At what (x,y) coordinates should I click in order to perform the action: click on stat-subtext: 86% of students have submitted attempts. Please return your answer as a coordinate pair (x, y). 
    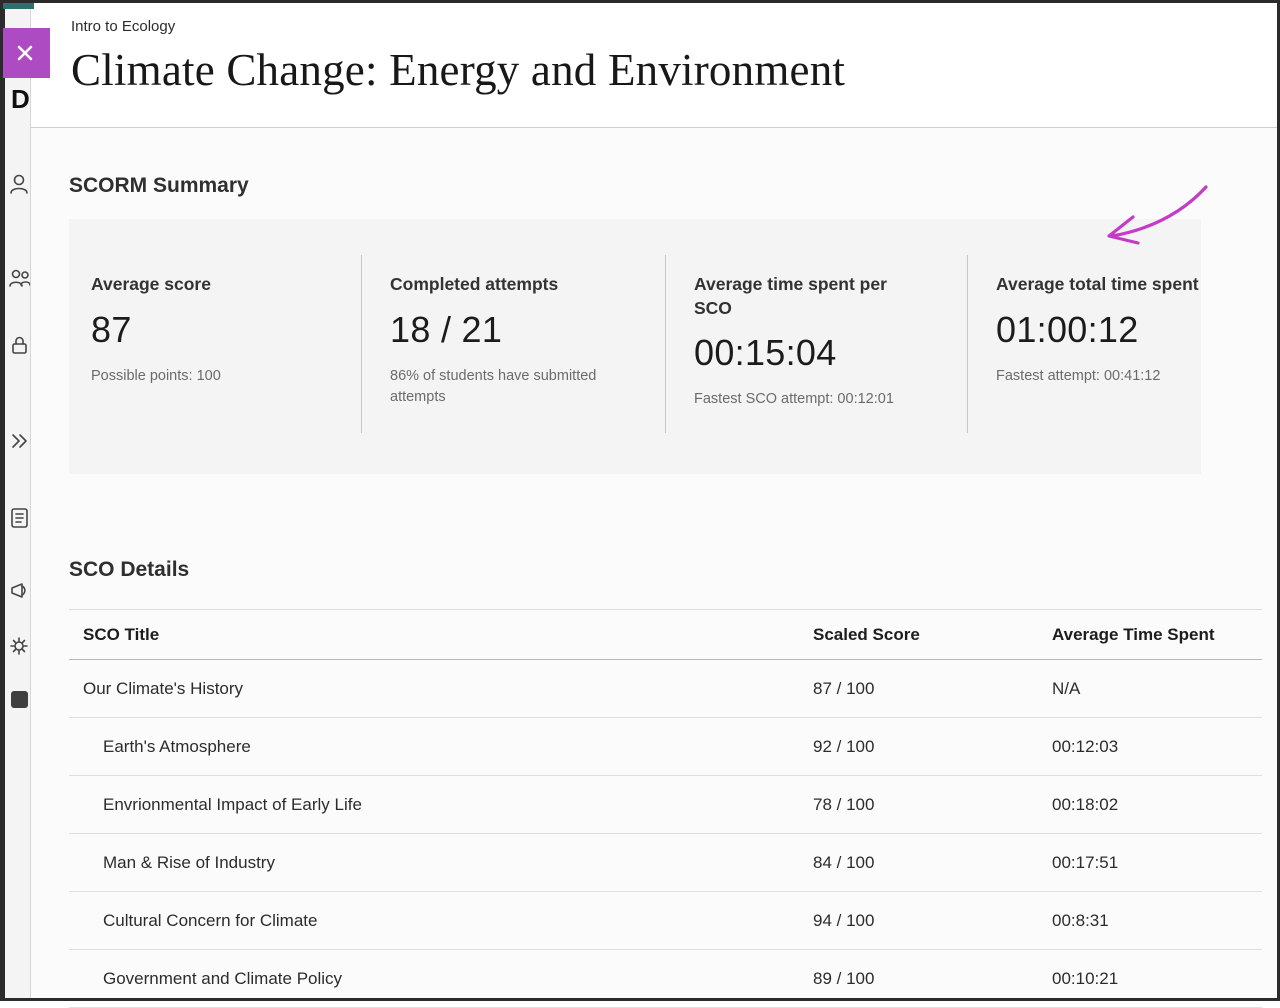
    Looking at the image, I should click on (493, 386).